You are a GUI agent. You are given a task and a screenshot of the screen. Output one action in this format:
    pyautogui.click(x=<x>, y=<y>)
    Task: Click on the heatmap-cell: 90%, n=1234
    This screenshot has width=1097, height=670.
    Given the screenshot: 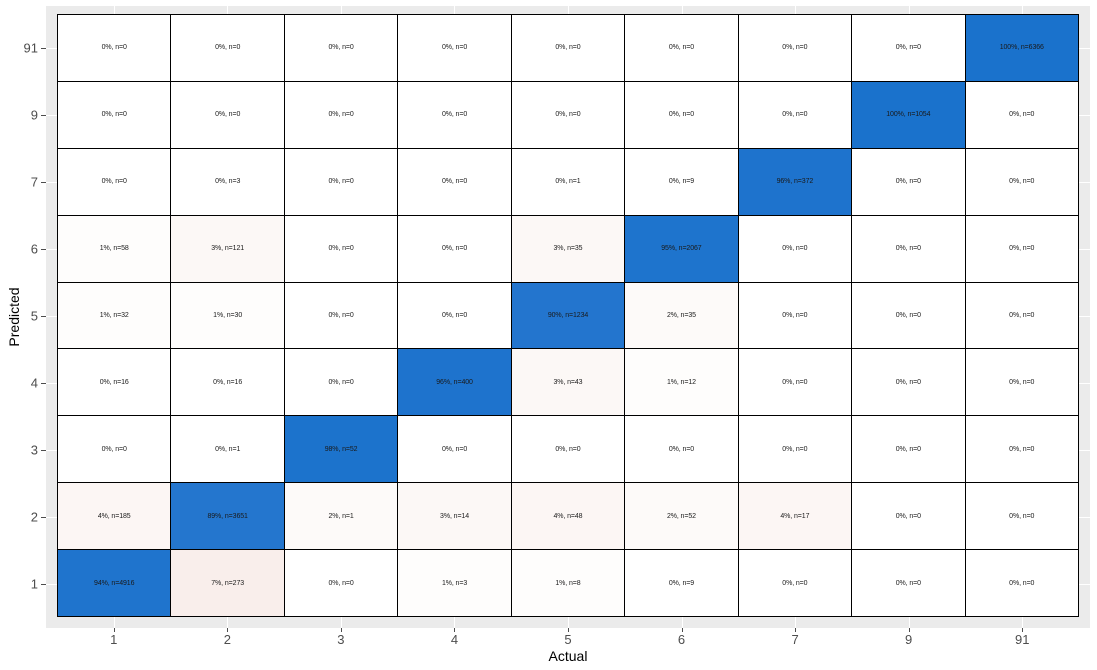 What is the action you would take?
    pyautogui.click(x=567, y=315)
    